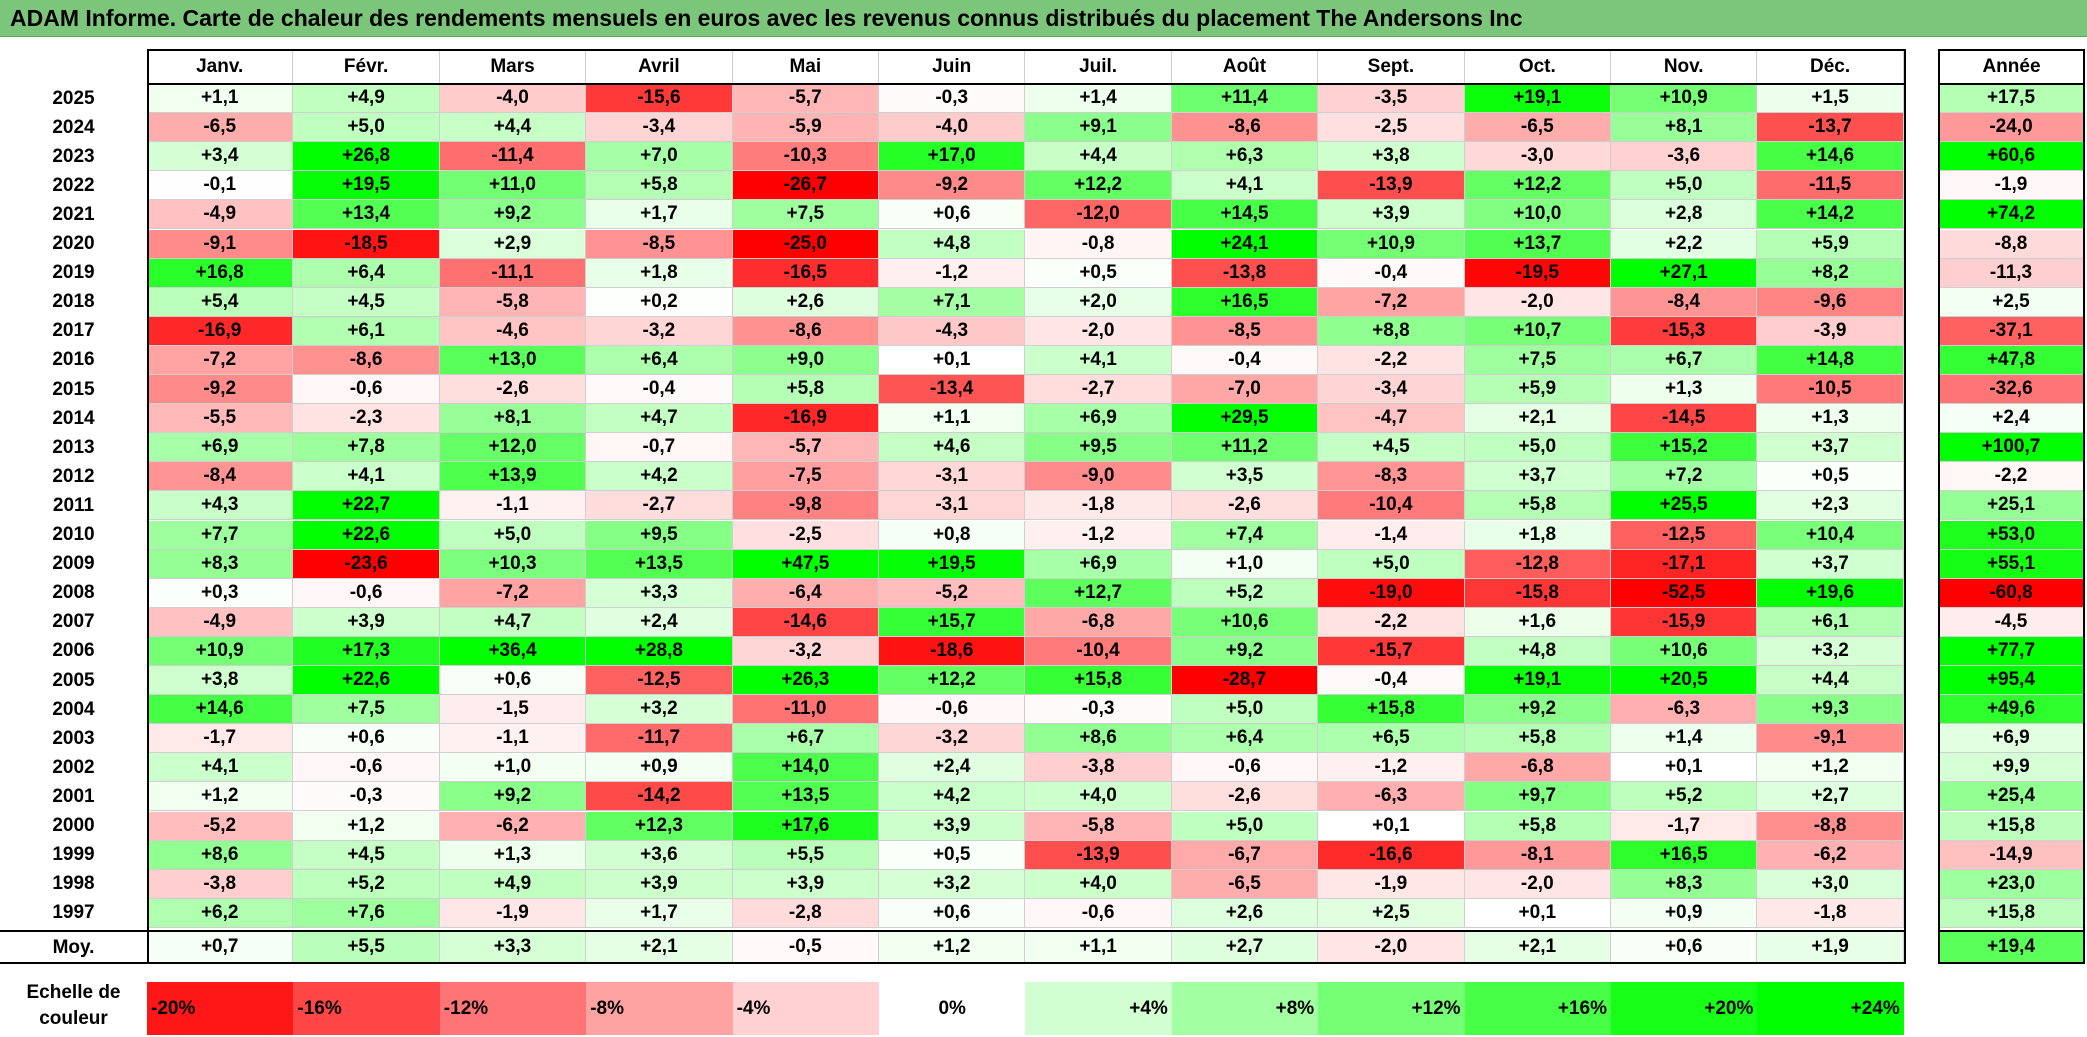  I want to click on heatmap-cell: -15,8, so click(1537, 593).